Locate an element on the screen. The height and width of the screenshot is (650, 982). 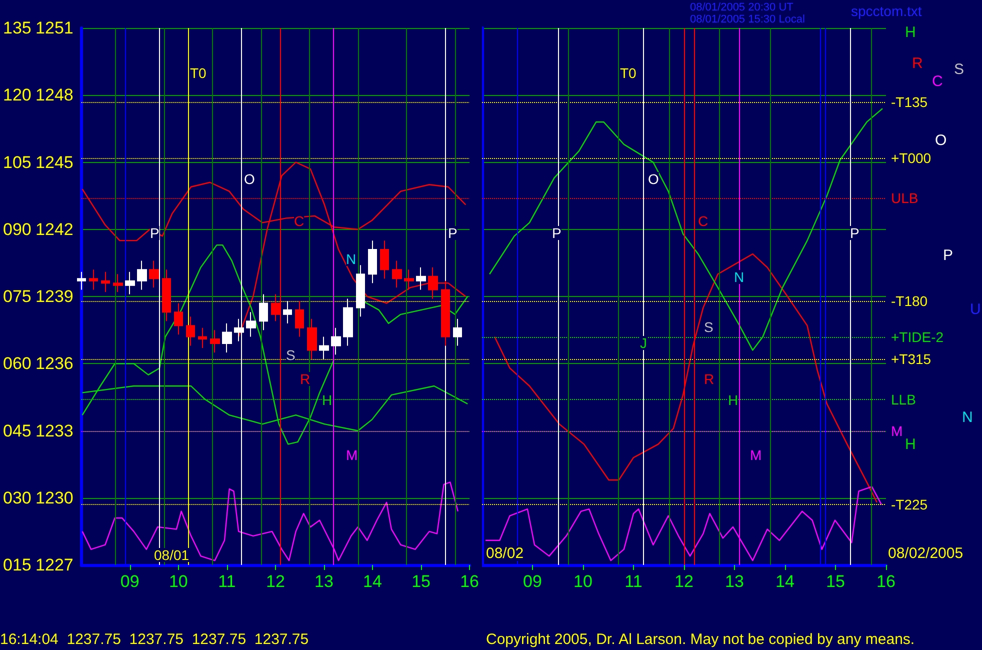
y-tick-label: 1230 is located at coordinates (55, 498).